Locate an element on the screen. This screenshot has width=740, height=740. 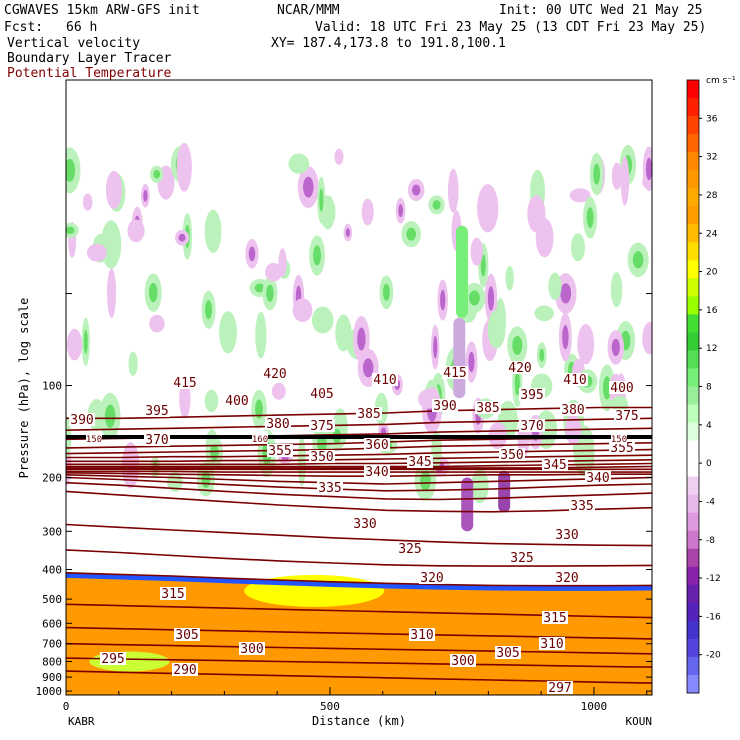
theta-label-340: 340 is located at coordinates (376, 472).